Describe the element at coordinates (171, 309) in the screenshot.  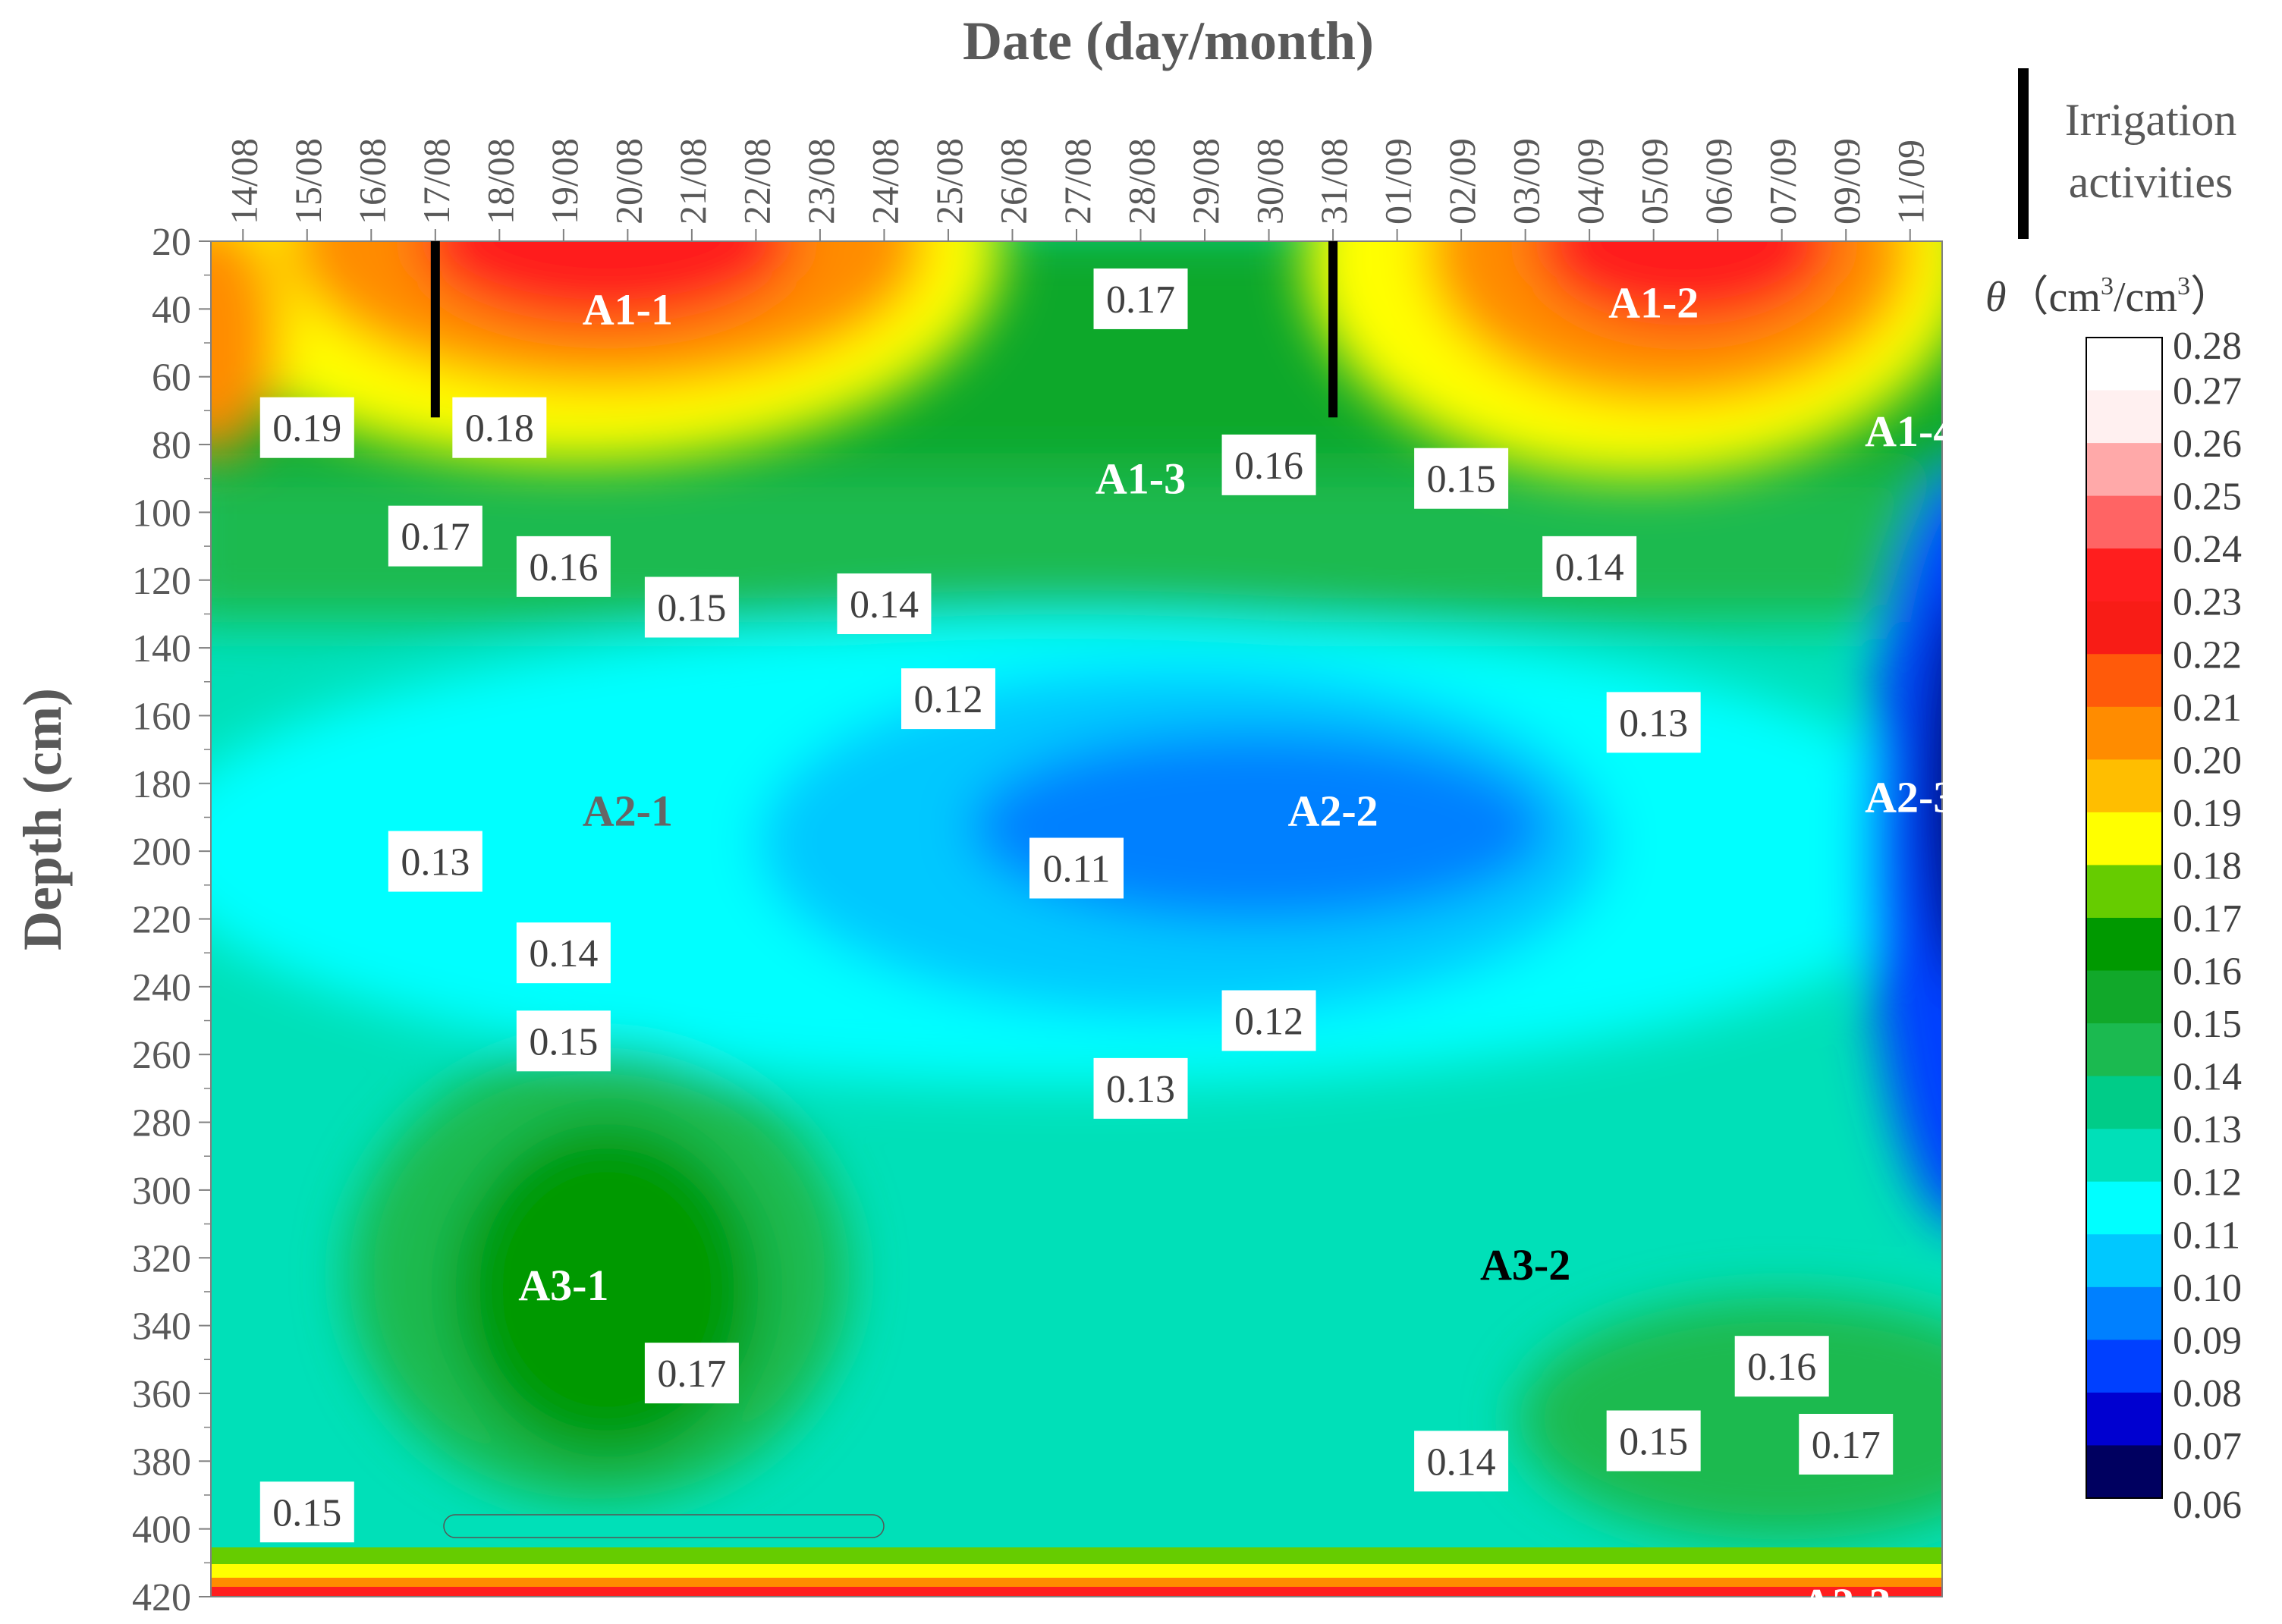
I see `y-tick-label: 40` at that location.